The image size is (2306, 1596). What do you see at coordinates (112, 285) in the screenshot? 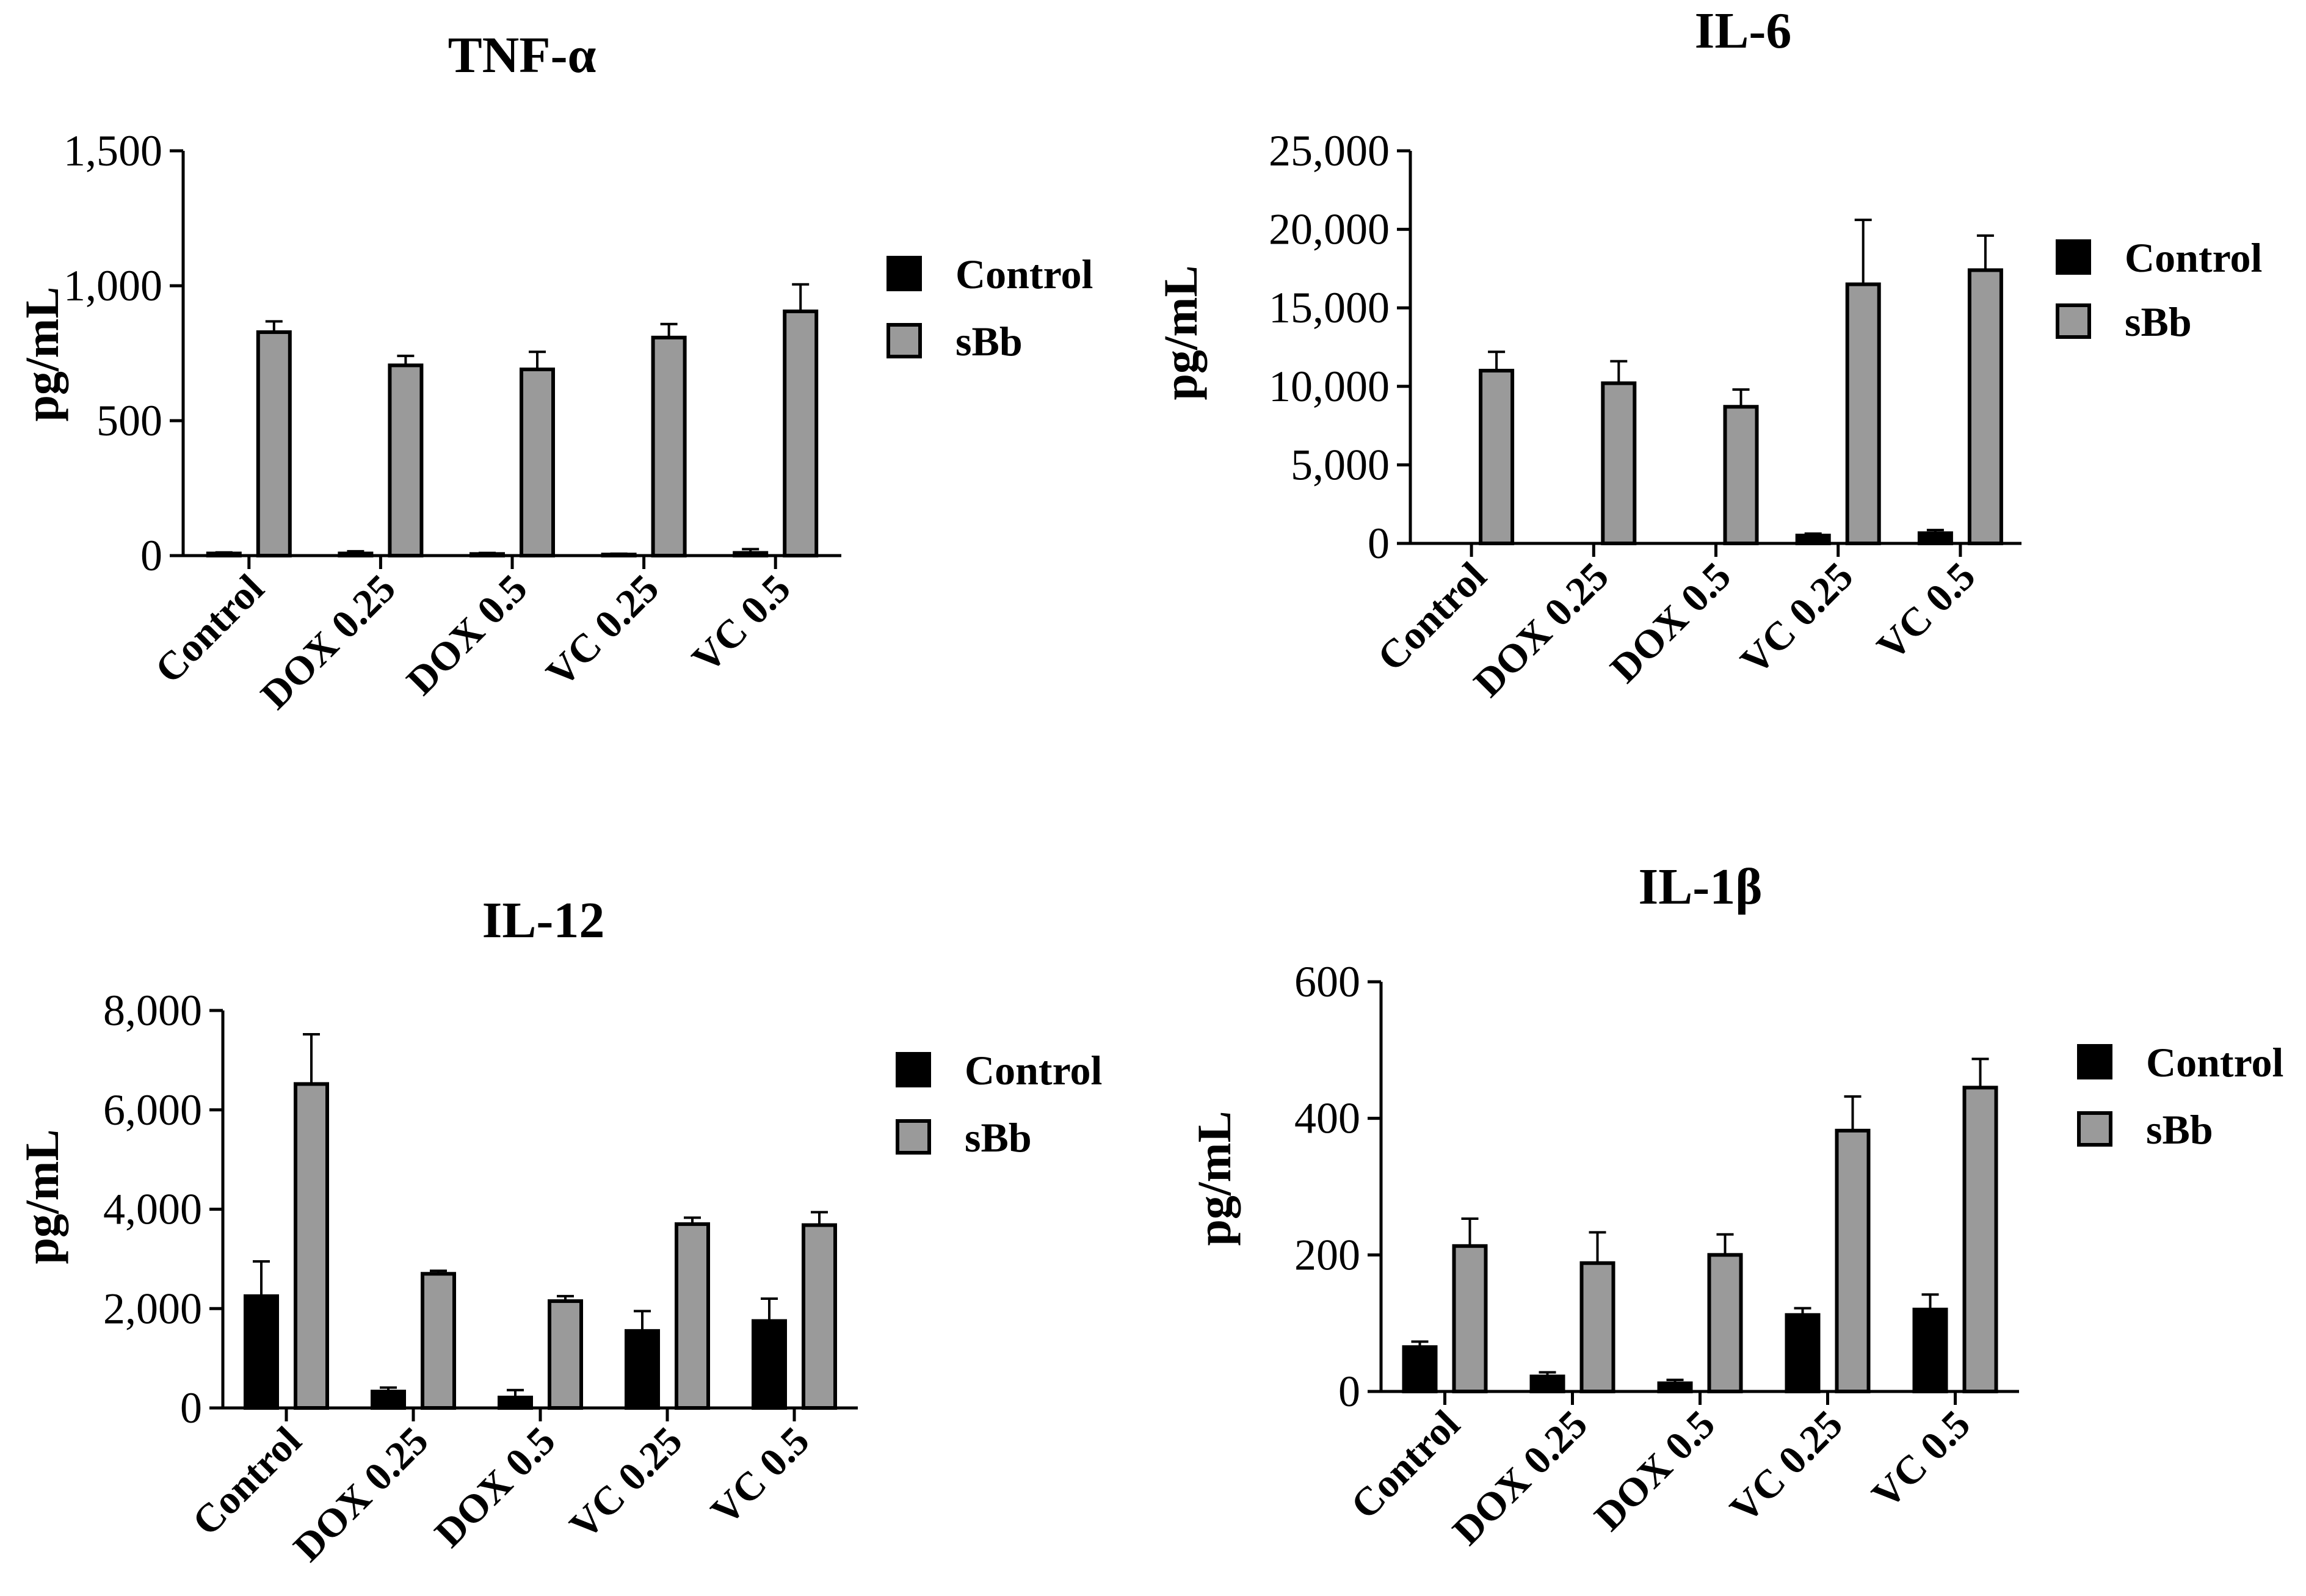
I see `y-tick-label: 1,000` at bounding box center [112, 285].